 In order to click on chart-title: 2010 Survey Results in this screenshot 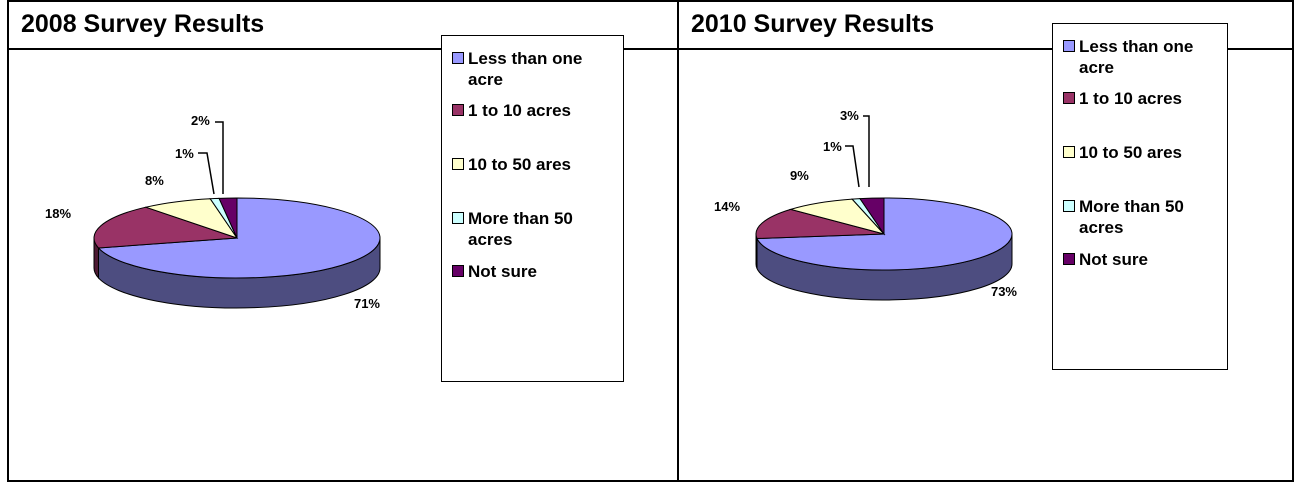, I will do `click(985, 26)`.